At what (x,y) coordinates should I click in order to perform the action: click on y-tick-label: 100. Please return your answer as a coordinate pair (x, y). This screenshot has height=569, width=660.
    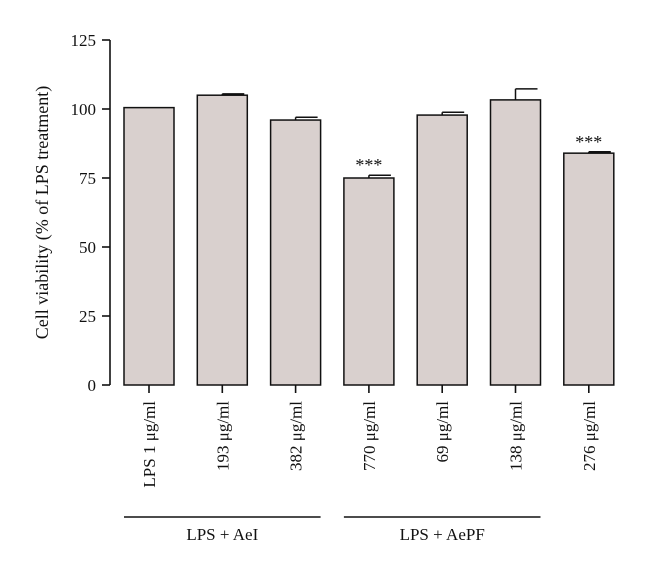
    Looking at the image, I should click on (84, 109).